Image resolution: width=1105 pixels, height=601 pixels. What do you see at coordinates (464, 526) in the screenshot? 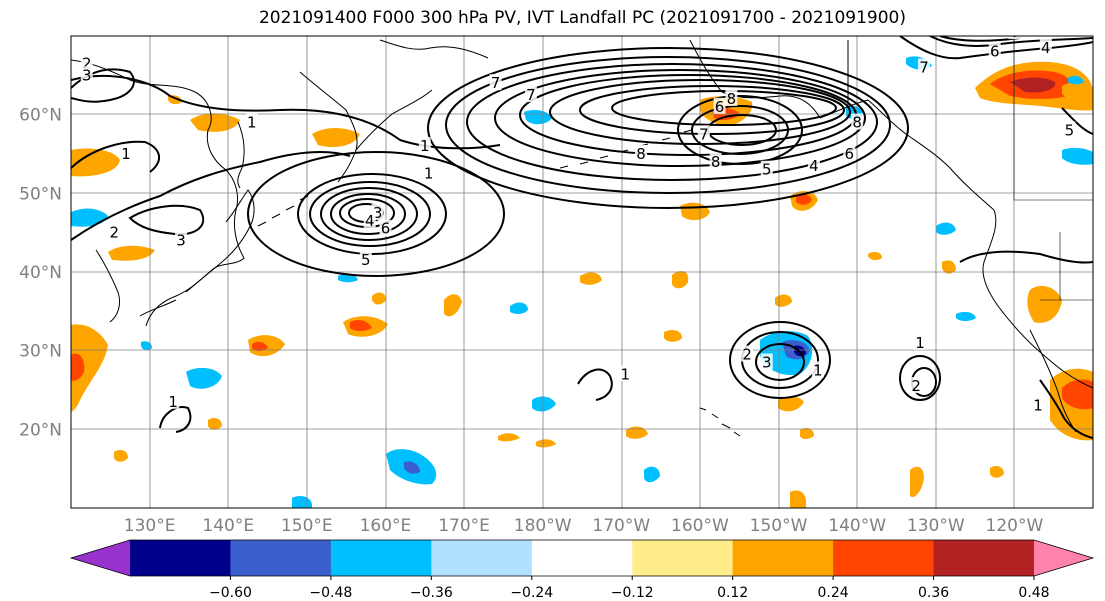
I see `lon-tick-label: 170°E` at bounding box center [464, 526].